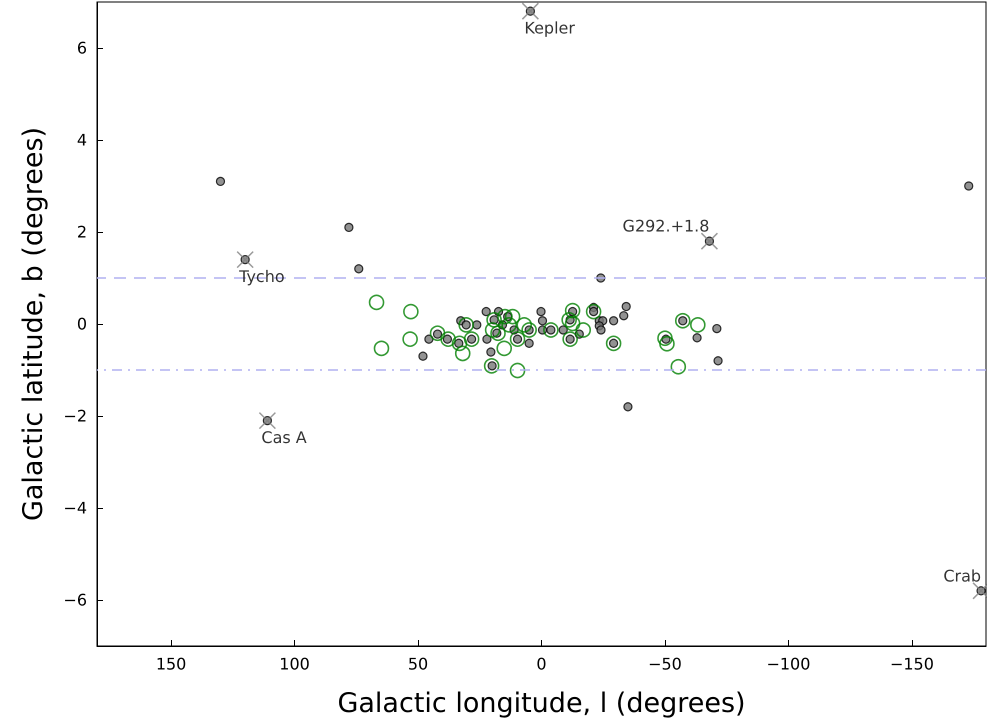  I want to click on x-tick-label: 150, so click(171, 664).